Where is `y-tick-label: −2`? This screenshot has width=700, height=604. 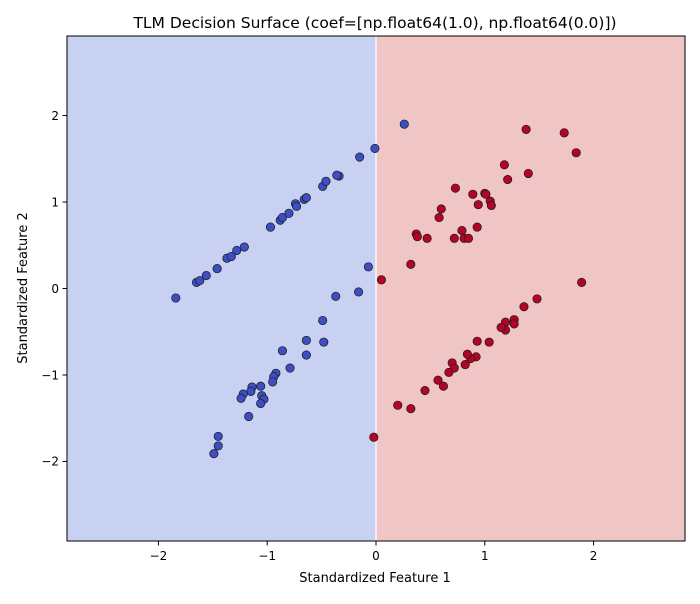 y-tick-label: −2 is located at coordinates (50, 462).